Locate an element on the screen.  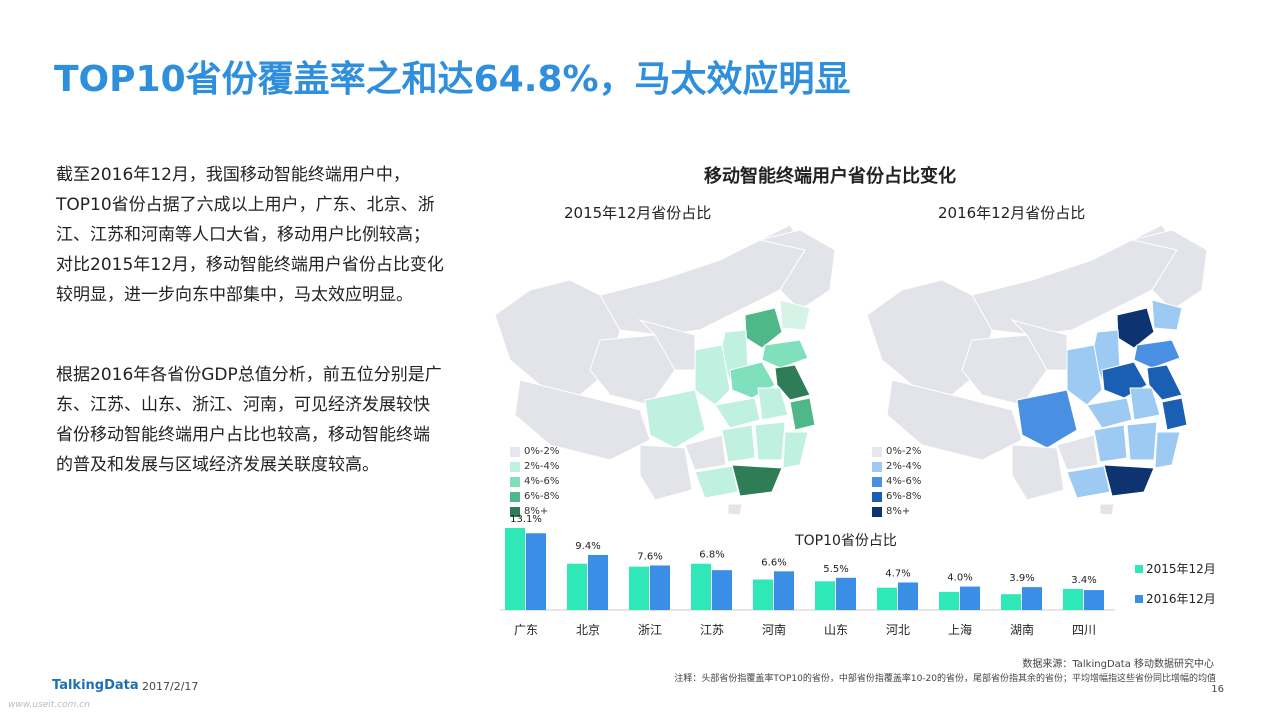
page-number: 16 is located at coordinates (1217, 689).